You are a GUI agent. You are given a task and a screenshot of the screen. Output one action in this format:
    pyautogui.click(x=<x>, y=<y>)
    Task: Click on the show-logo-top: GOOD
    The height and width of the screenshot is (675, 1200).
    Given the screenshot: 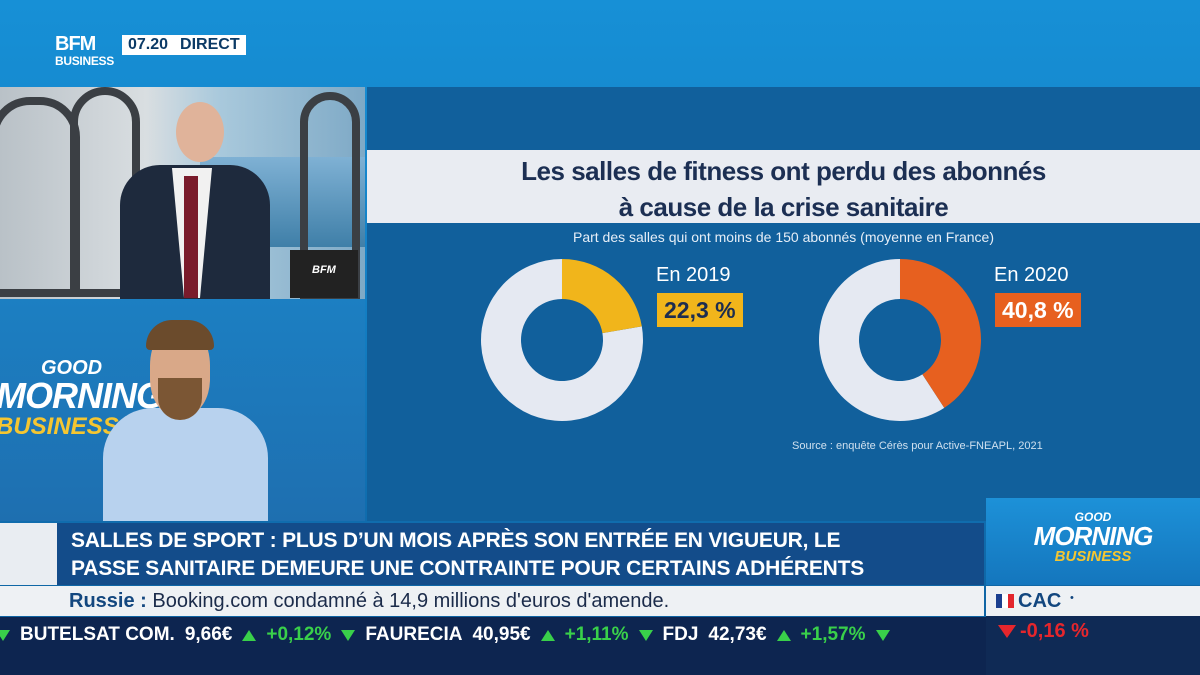 What is the action you would take?
    pyautogui.click(x=72, y=368)
    